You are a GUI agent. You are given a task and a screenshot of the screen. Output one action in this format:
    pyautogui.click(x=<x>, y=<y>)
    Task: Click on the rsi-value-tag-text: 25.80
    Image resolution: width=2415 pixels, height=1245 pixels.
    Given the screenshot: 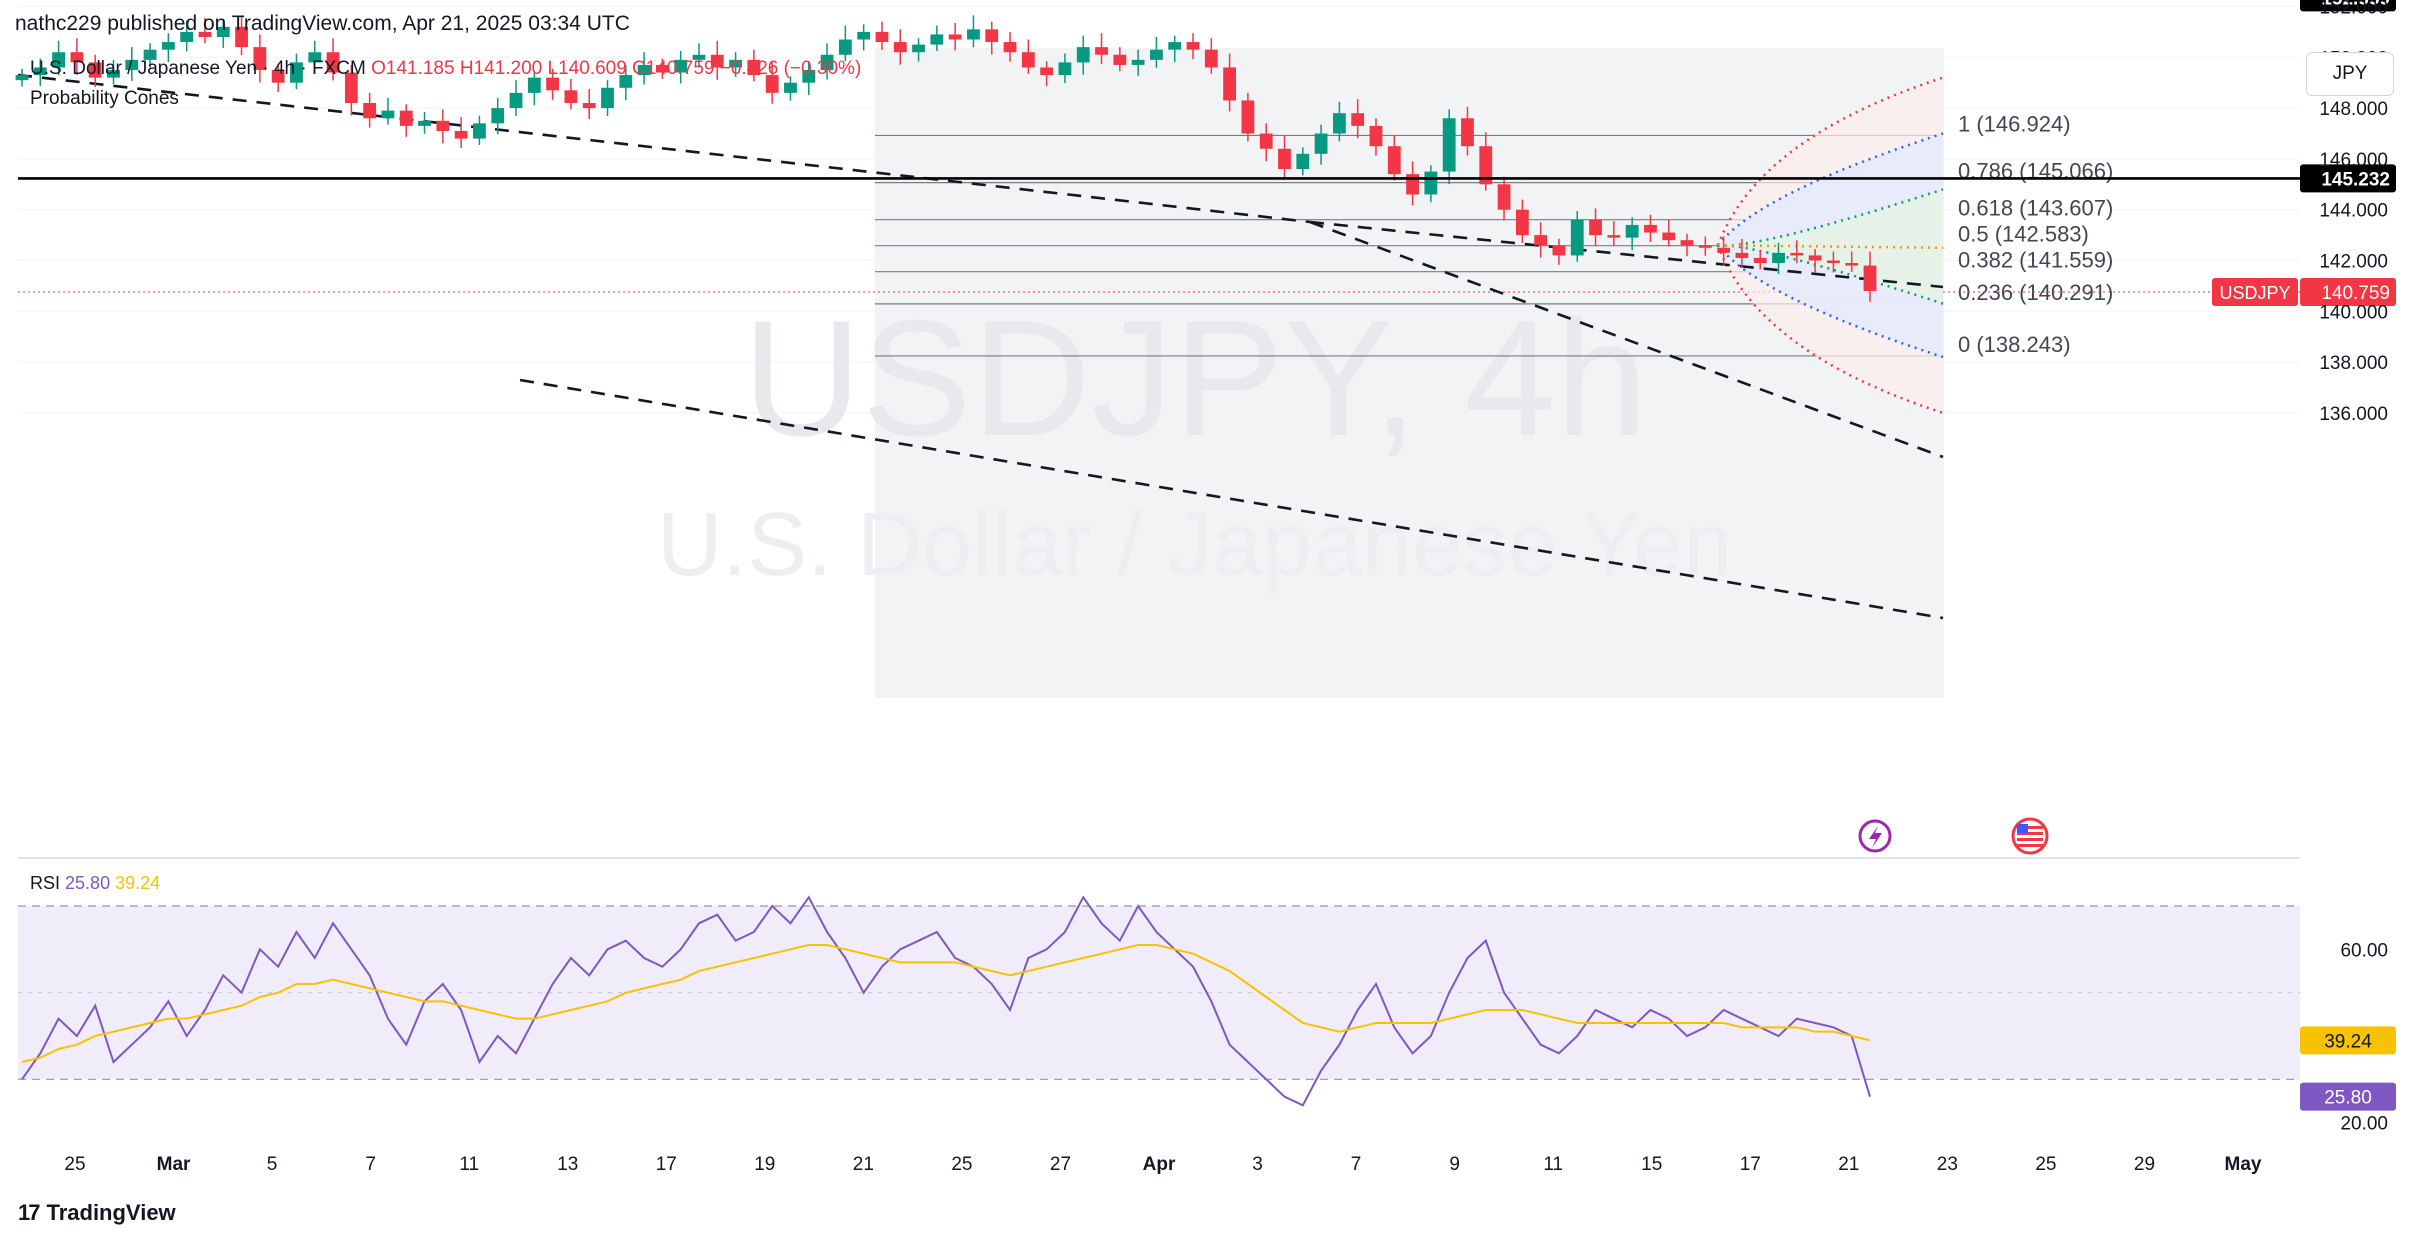 What is the action you would take?
    pyautogui.click(x=2348, y=1098)
    